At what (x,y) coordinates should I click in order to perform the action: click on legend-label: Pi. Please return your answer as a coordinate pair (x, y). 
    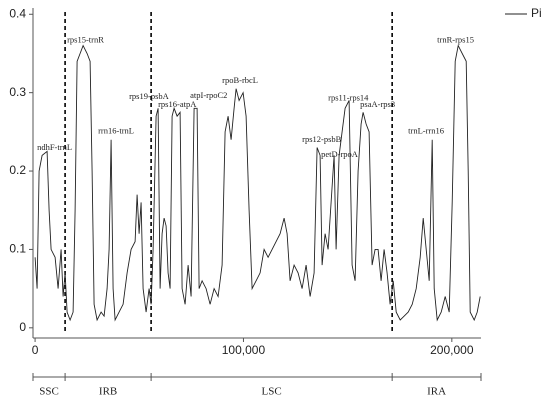
    Looking at the image, I should click on (536, 13).